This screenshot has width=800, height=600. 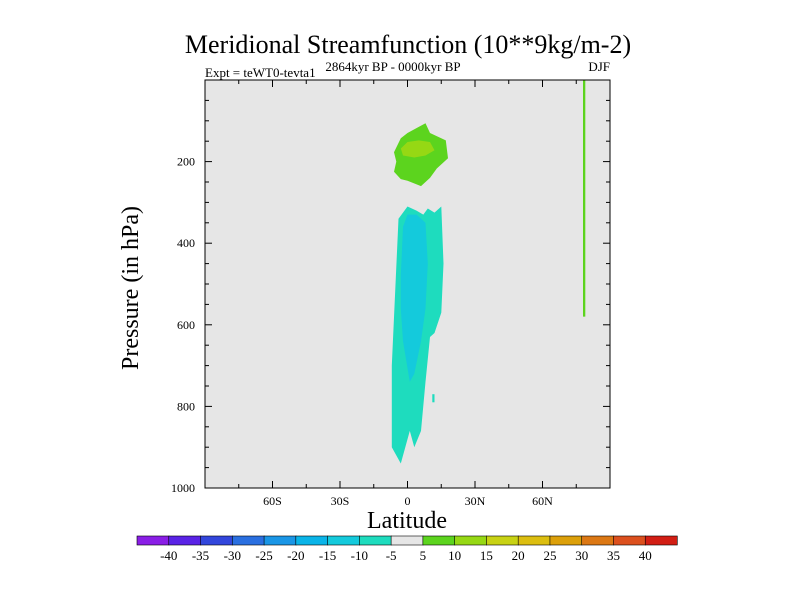 What do you see at coordinates (186, 243) in the screenshot?
I see `y-tick-label: 400` at bounding box center [186, 243].